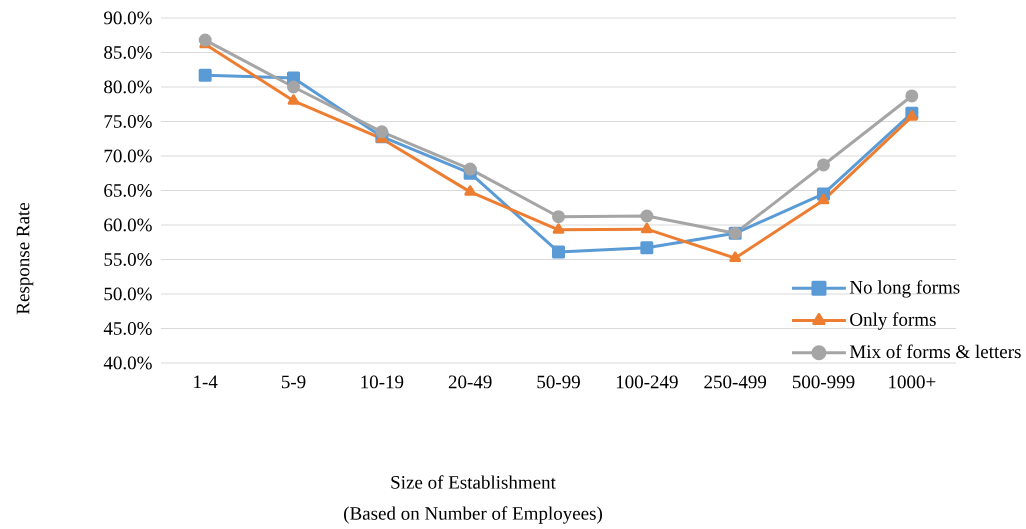 This screenshot has height=529, width=1026. I want to click on y-tick-label: 45.0%, so click(127, 328).